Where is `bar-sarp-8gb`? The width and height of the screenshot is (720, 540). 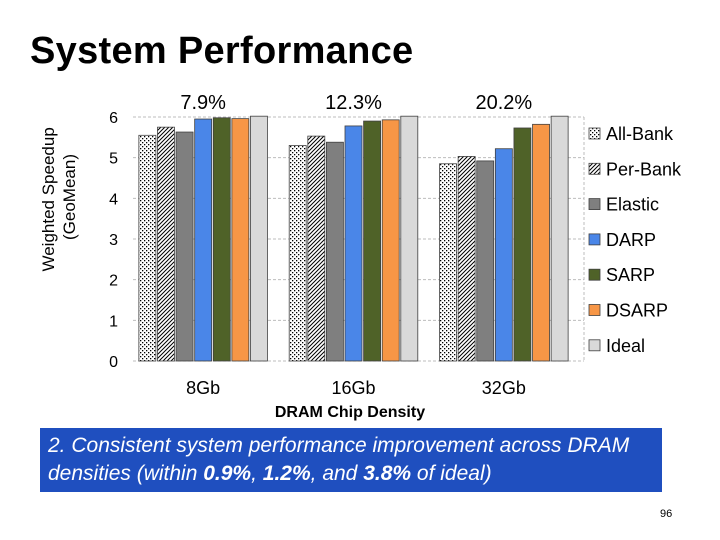 bar-sarp-8gb is located at coordinates (221, 239).